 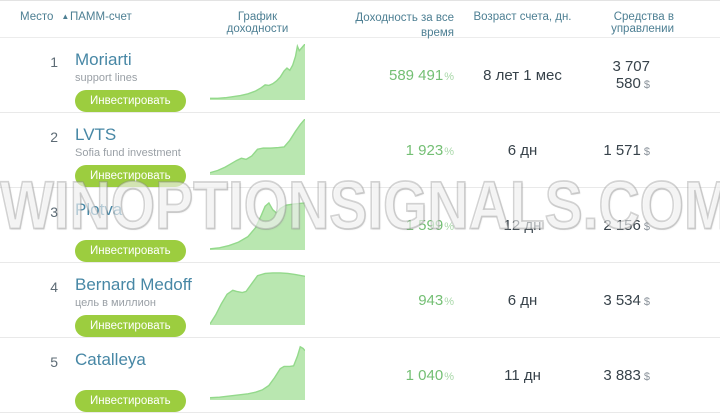 What do you see at coordinates (631, 75) in the screenshot?
I see `funds-value: 3 707 580 $` at bounding box center [631, 75].